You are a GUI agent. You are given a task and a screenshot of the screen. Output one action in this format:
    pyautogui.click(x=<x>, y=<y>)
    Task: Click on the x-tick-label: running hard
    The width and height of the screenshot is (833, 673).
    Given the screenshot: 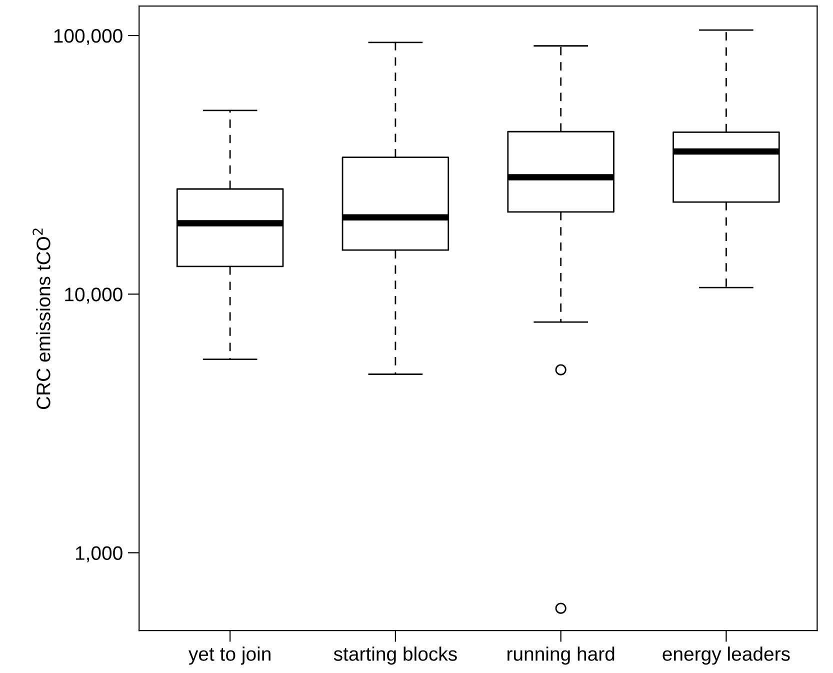 What is the action you would take?
    pyautogui.click(x=561, y=655)
    